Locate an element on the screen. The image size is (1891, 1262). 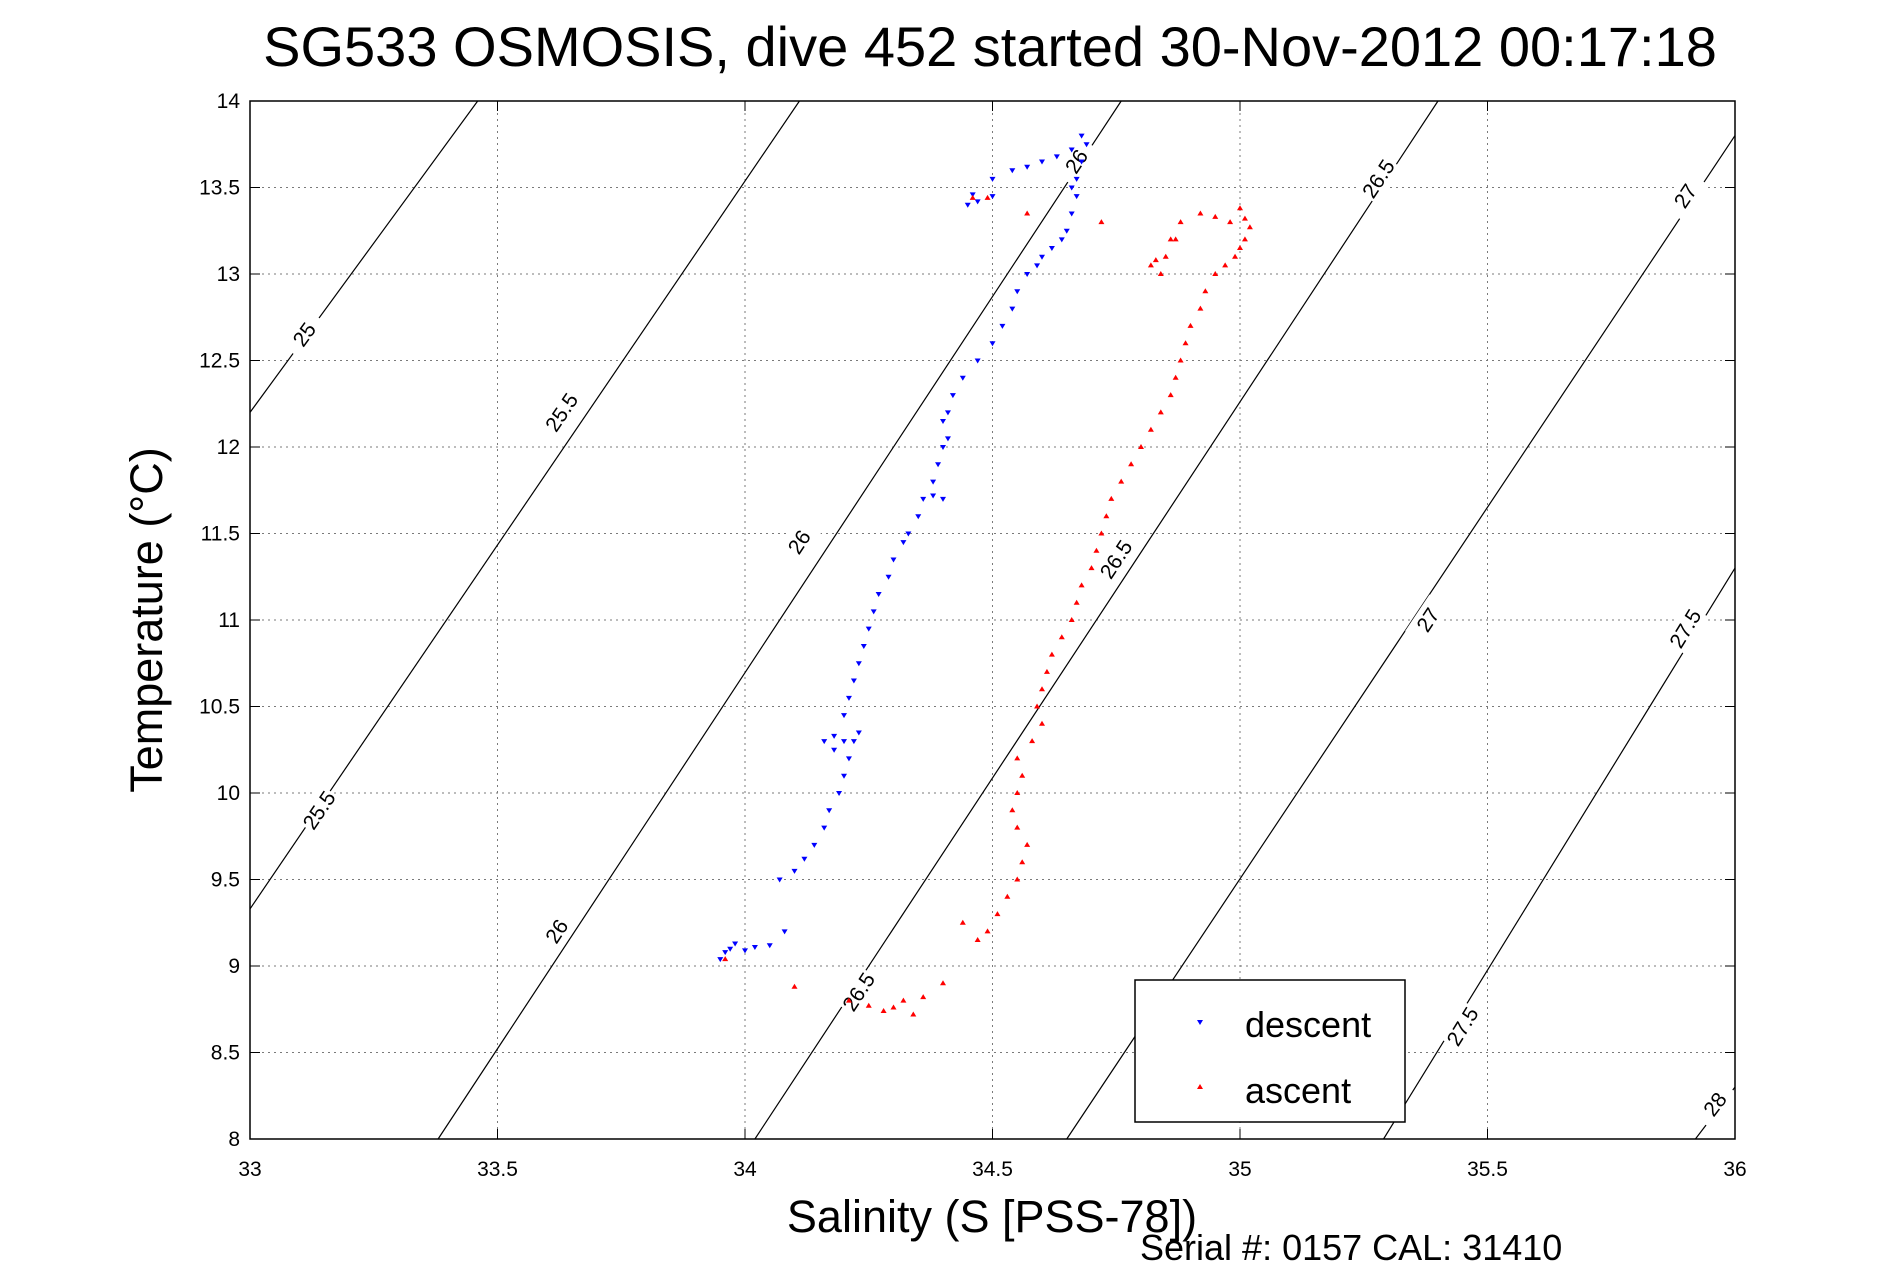
legend-label-ascent: ascent is located at coordinates (1298, 1090).